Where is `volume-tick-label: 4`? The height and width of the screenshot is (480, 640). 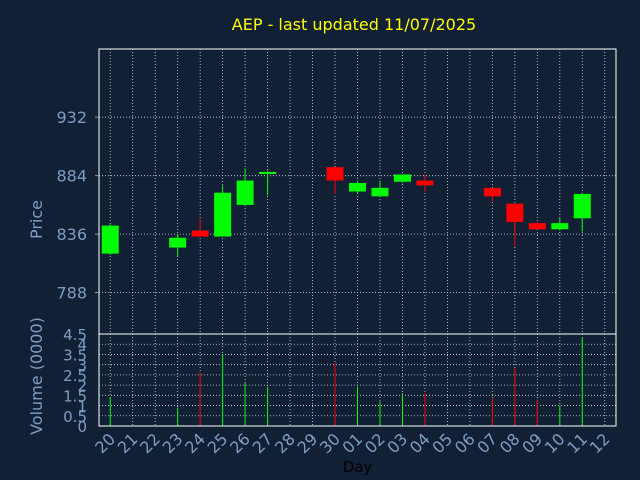 volume-tick-label: 4 is located at coordinates (82, 345).